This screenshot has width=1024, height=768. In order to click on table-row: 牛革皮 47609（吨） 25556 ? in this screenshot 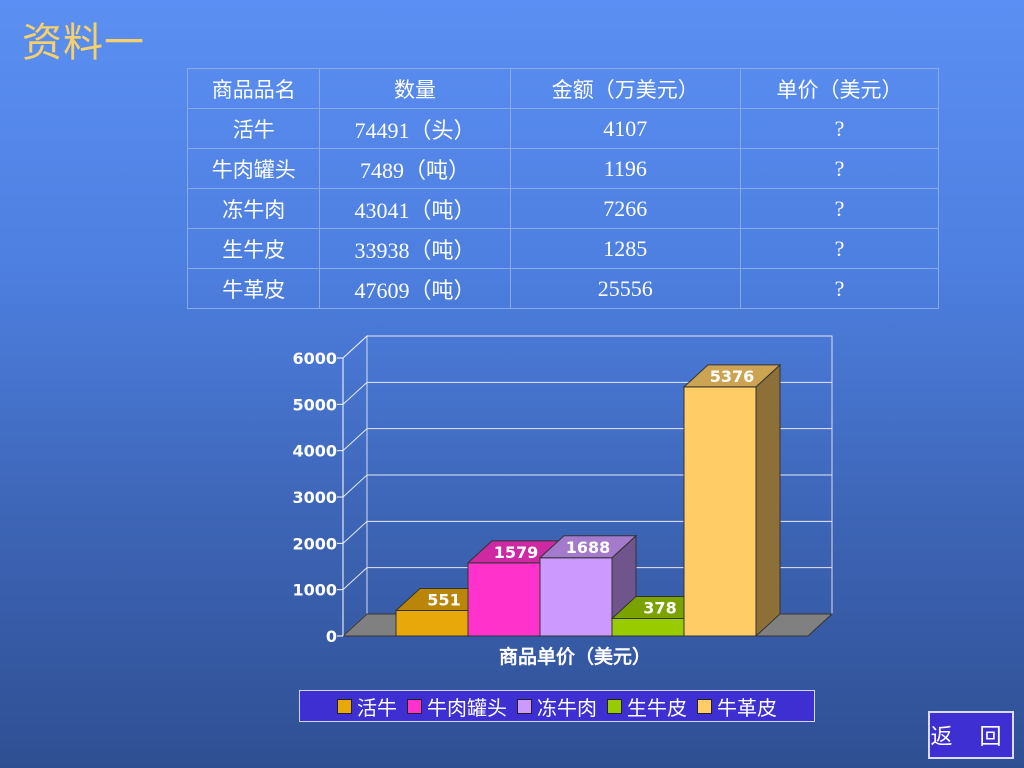, I will do `click(562, 288)`.